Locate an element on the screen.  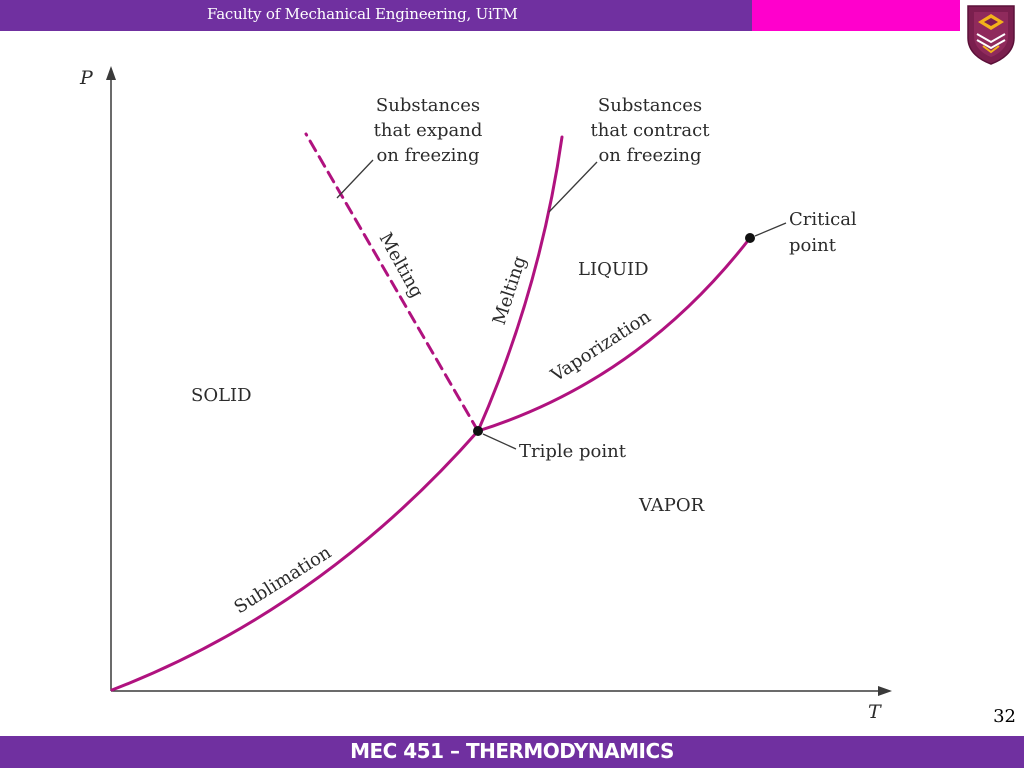
footer-band is located at coordinates (512, 752).